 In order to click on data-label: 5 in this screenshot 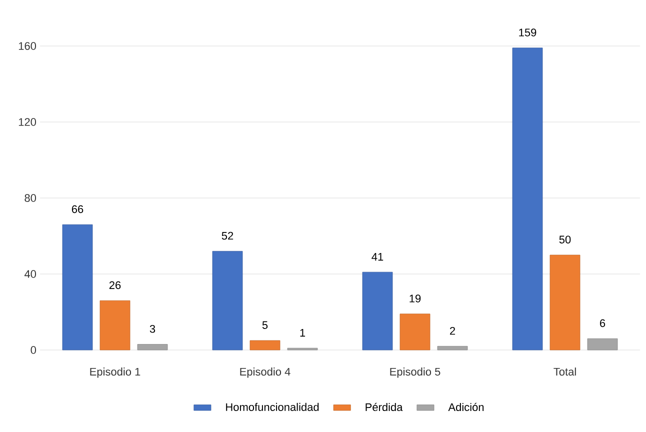, I will do `click(265, 325)`.